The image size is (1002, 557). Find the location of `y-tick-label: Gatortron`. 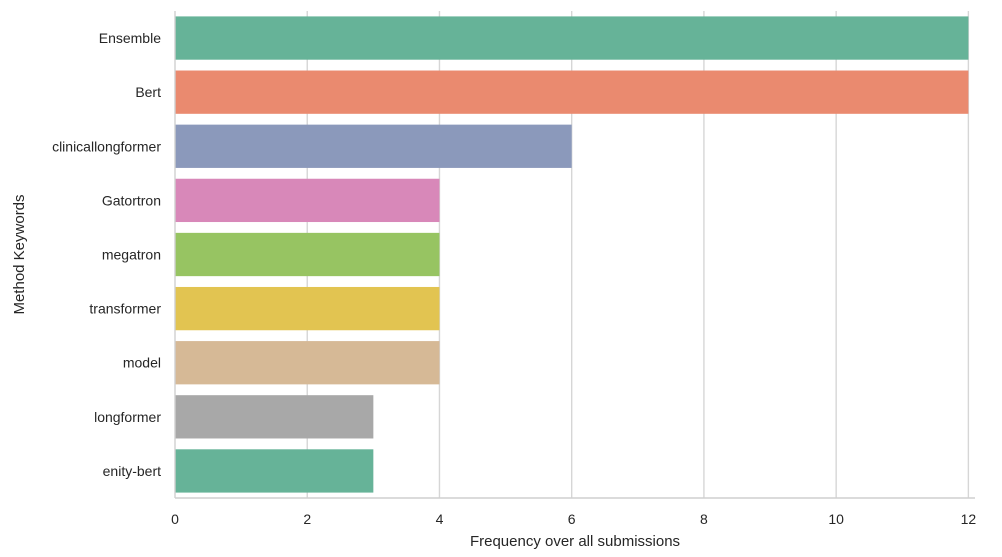

y-tick-label: Gatortron is located at coordinates (131, 200).